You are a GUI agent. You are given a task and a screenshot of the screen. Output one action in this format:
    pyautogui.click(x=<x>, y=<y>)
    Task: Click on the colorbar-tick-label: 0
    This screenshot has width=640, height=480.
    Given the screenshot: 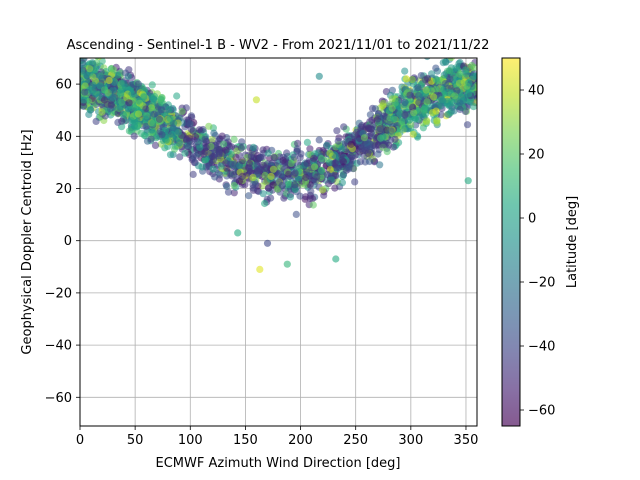 What is the action you would take?
    pyautogui.click(x=532, y=219)
    